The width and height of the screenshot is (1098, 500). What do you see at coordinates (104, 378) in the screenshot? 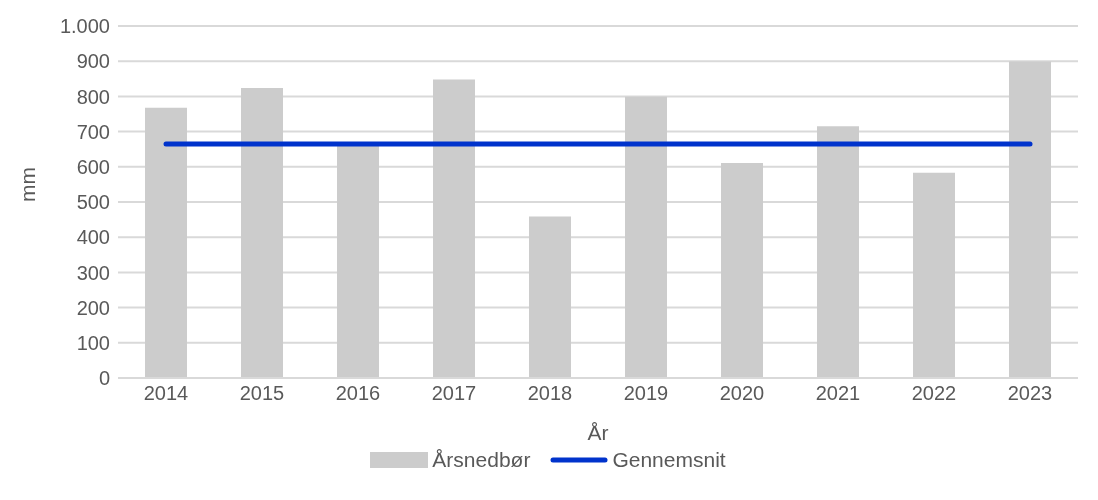
I see `y-tick-label: 0` at bounding box center [104, 378].